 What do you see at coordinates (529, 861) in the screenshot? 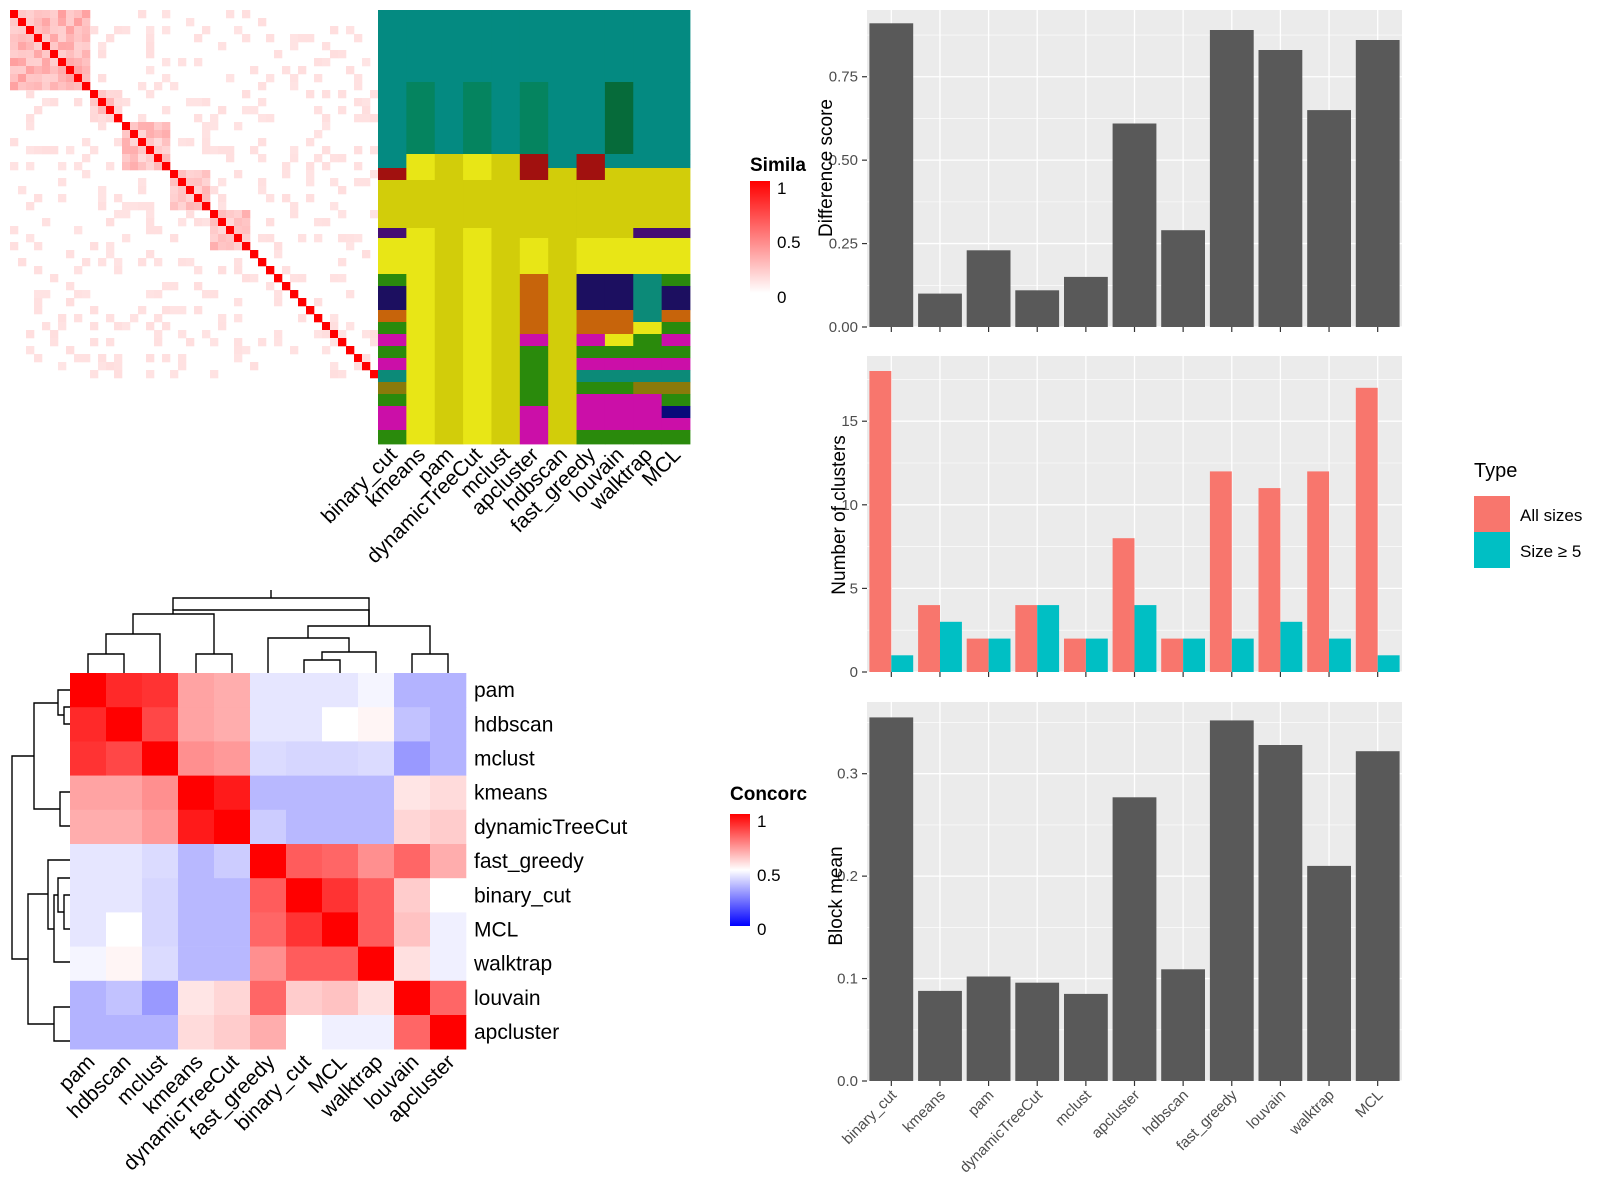
I see `concordance-row-label-fast_greedy: fast_greedy` at bounding box center [529, 861].